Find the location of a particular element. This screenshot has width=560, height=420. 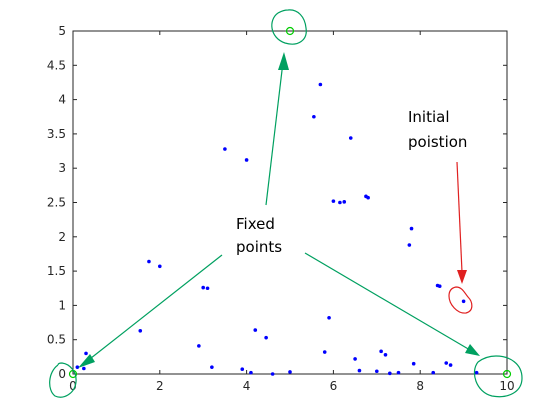

y-tick-label: 3 is located at coordinates (62, 168).